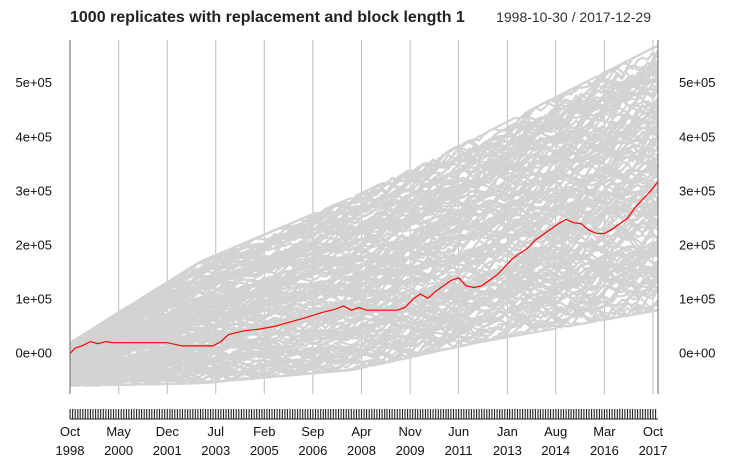 Image resolution: width=729 pixels, height=461 pixels. Describe the element at coordinates (264, 431) in the screenshot. I see `x-tick-label-month: Feb` at that location.